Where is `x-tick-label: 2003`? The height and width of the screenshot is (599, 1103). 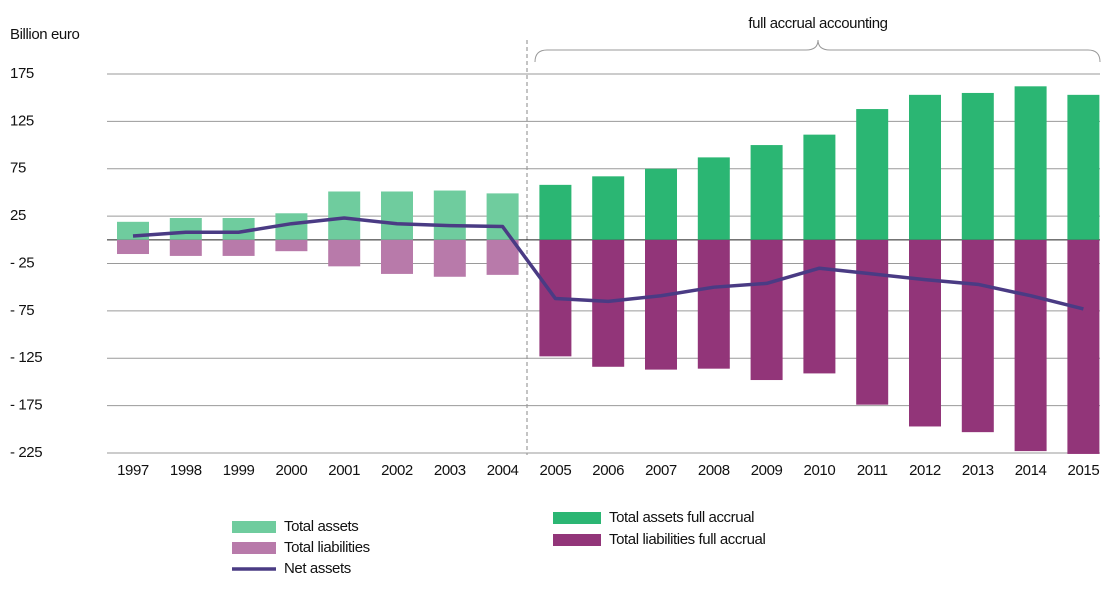
x-tick-label: 2003 is located at coordinates (450, 470).